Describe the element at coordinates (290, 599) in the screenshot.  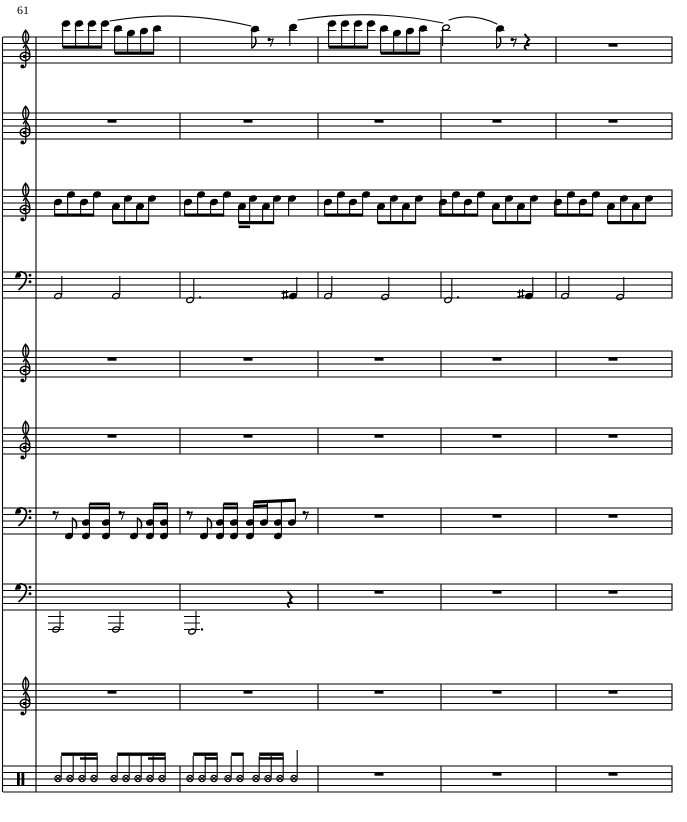
I see `quarter-rest` at that location.